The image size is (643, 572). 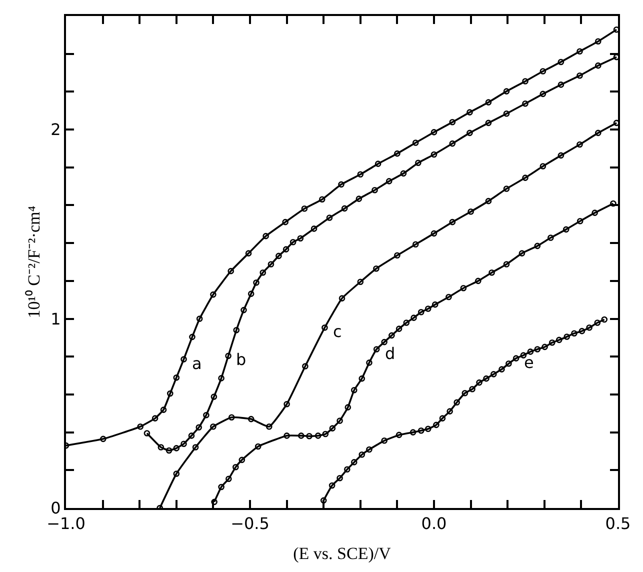 What do you see at coordinates (337, 331) in the screenshot?
I see `series-label: c` at bounding box center [337, 331].